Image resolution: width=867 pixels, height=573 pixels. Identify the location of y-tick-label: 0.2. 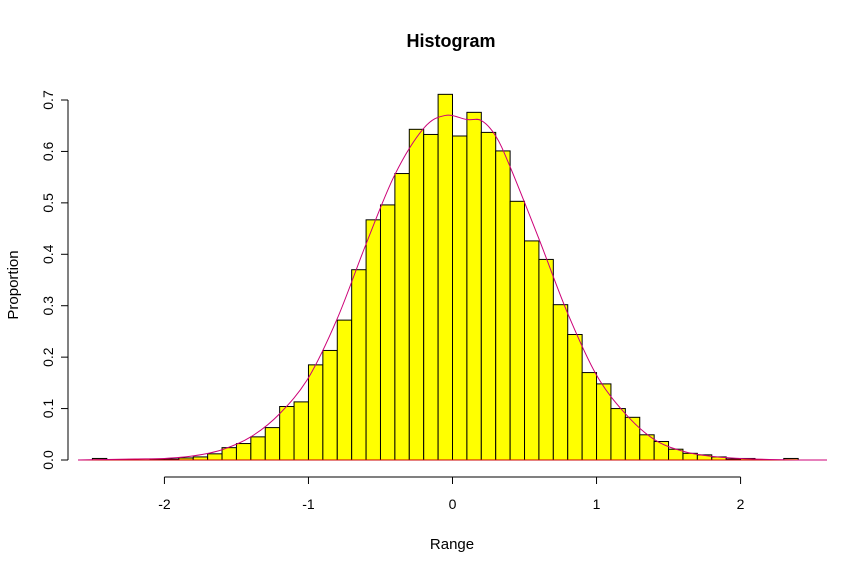
(48, 357).